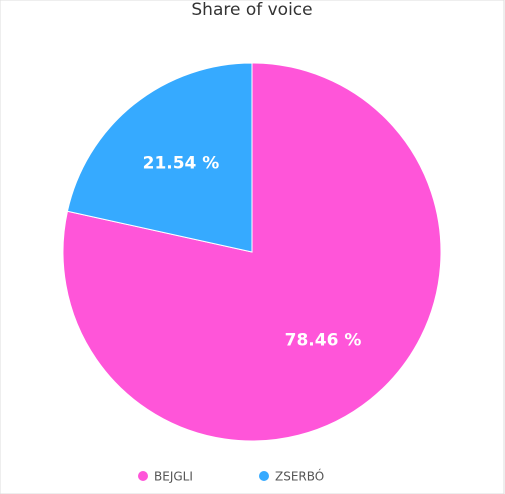 The width and height of the screenshot is (505, 494). I want to click on value-label: 21.54 %, so click(181, 164).